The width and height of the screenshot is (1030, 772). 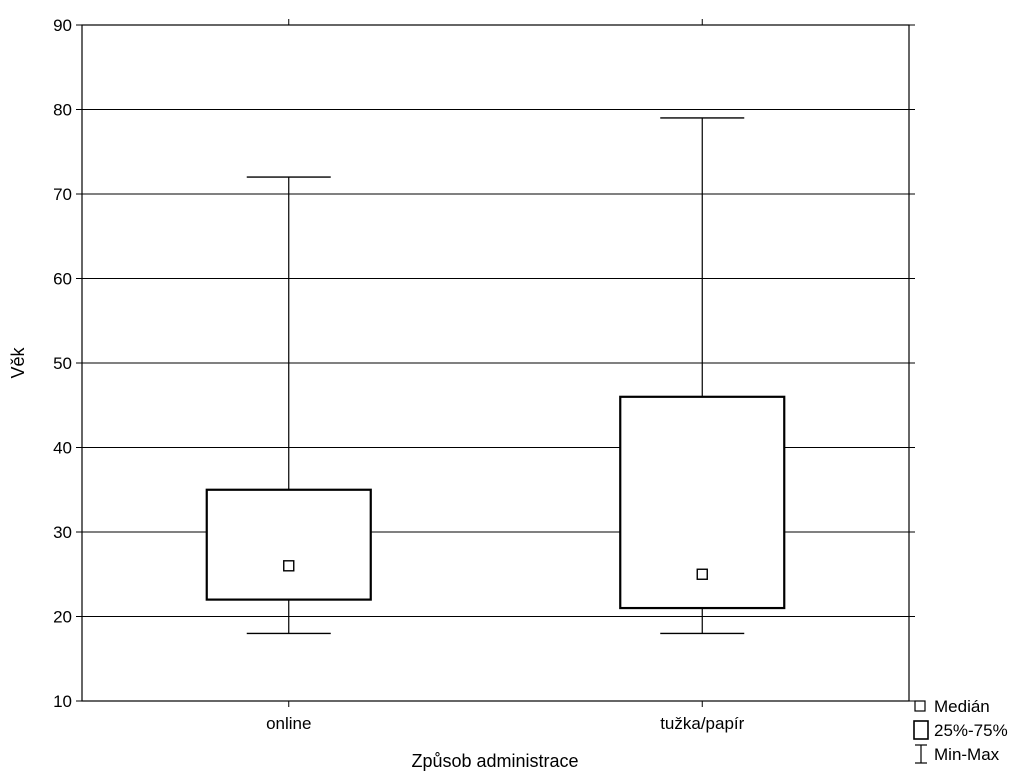 I want to click on x-tick-label: tužka/papír, so click(x=702, y=723).